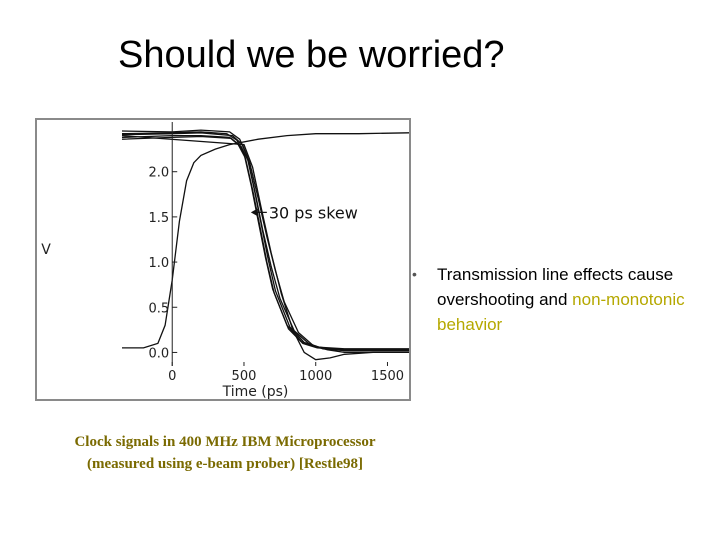 This screenshot has width=720, height=540. What do you see at coordinates (255, 391) in the screenshot?
I see `x-axis-label: Time (ps)` at bounding box center [255, 391].